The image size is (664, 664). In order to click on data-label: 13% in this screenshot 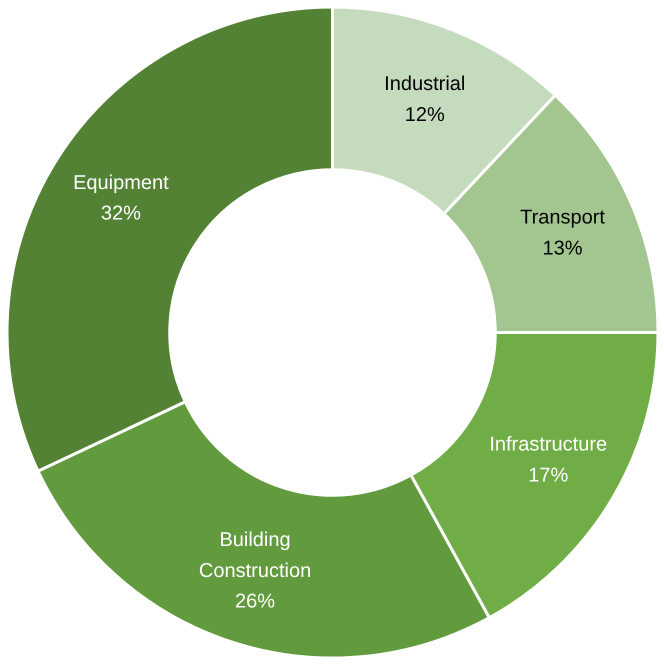, I will do `click(562, 248)`.